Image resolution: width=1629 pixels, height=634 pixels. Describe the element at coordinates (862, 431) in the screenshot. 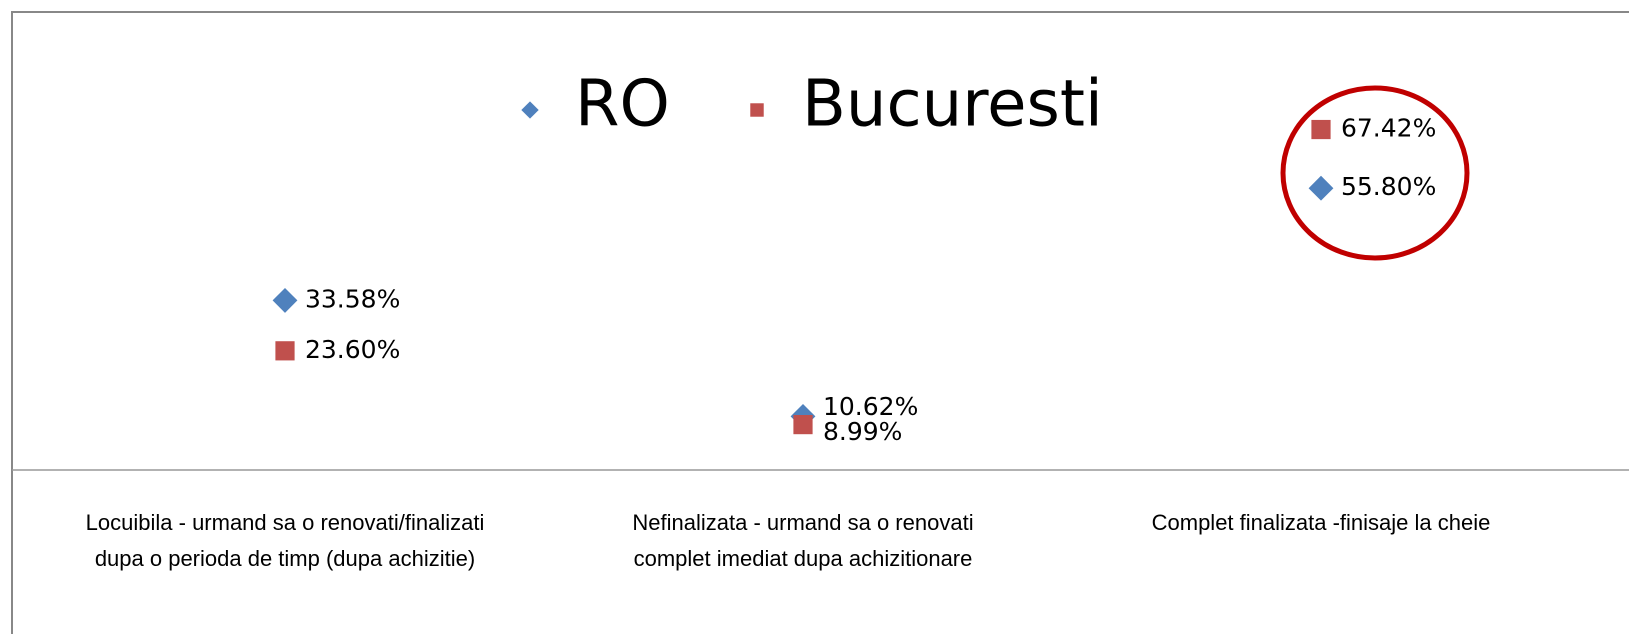

I see `data-label: 8.99%` at that location.